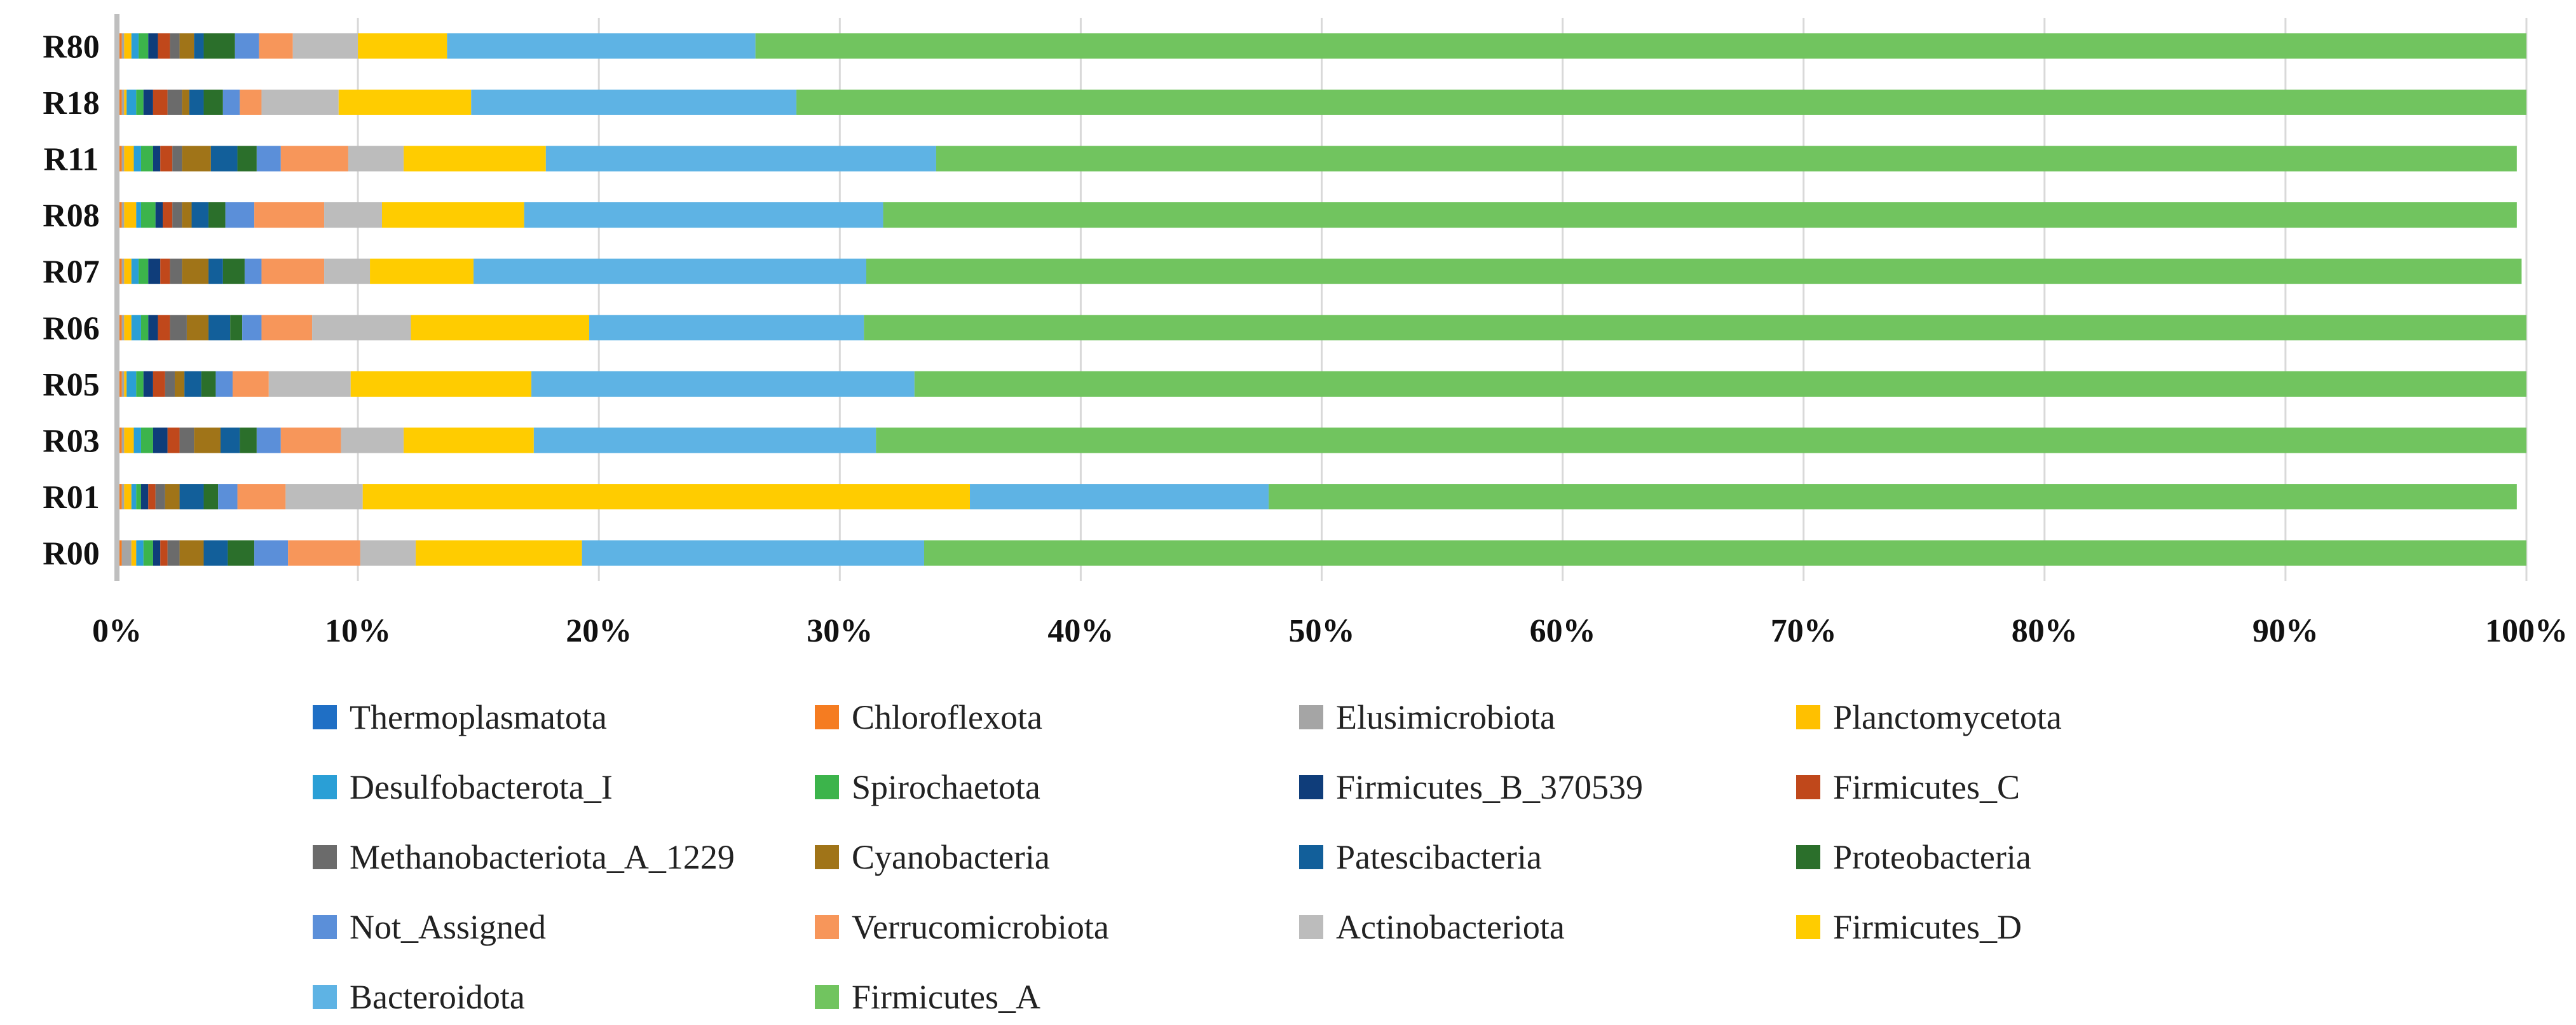  Describe the element at coordinates (478, 717) in the screenshot. I see `legend-label-thermoplasmatota: Thermoplasmatota` at that location.